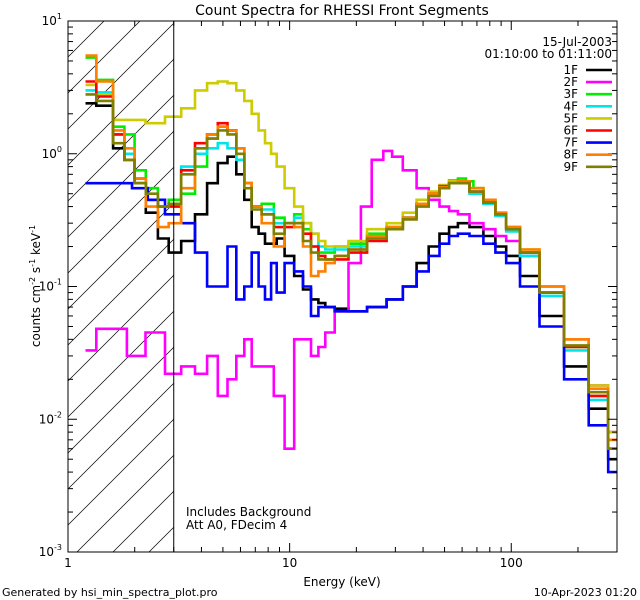  I want to click on excluded-energy-hatch, so click(121, 286).